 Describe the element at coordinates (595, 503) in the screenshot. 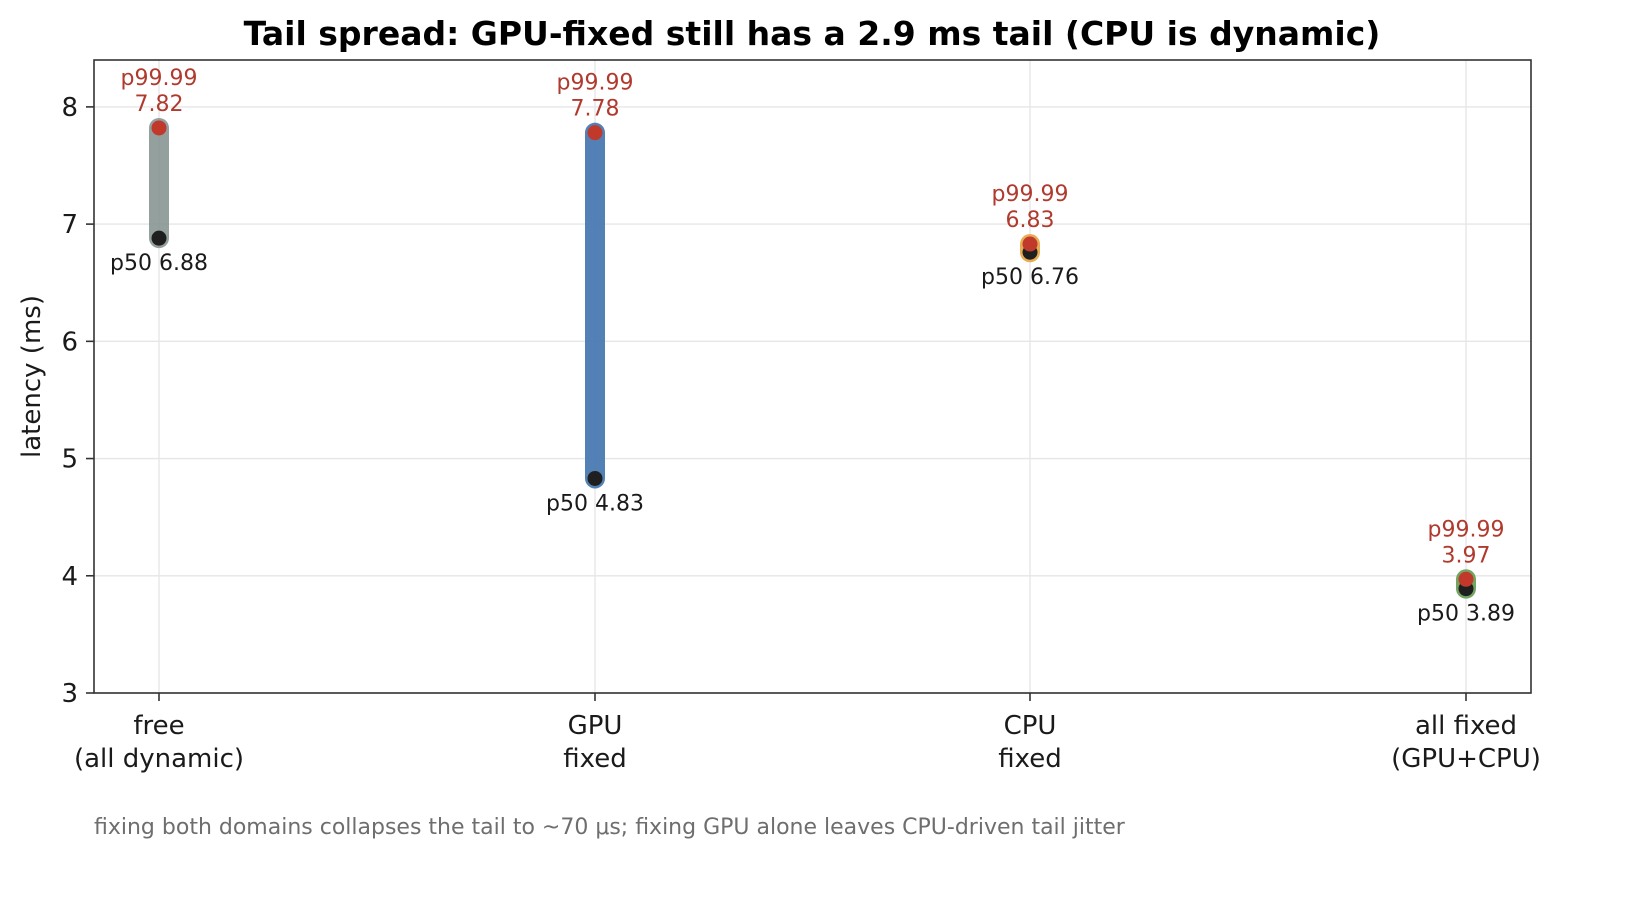

I see `p50-label: p50 4.83` at that location.